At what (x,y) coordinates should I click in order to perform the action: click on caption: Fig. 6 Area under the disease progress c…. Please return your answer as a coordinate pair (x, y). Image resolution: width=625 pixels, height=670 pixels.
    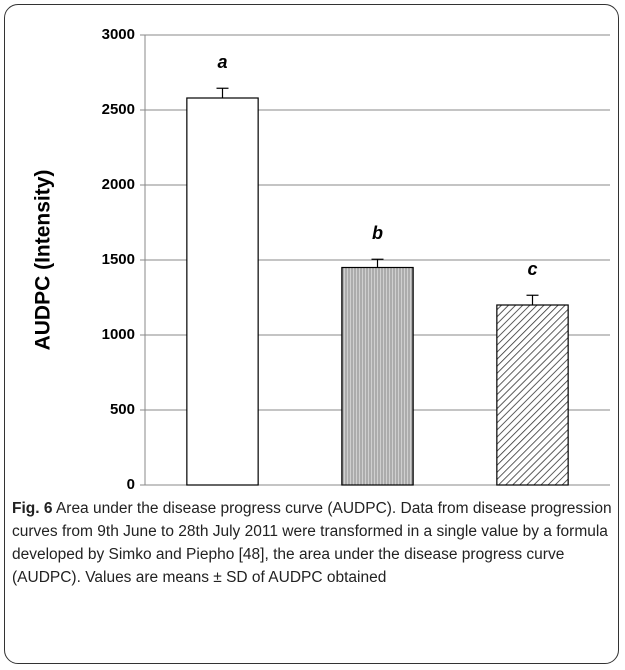
    Looking at the image, I should click on (312, 543).